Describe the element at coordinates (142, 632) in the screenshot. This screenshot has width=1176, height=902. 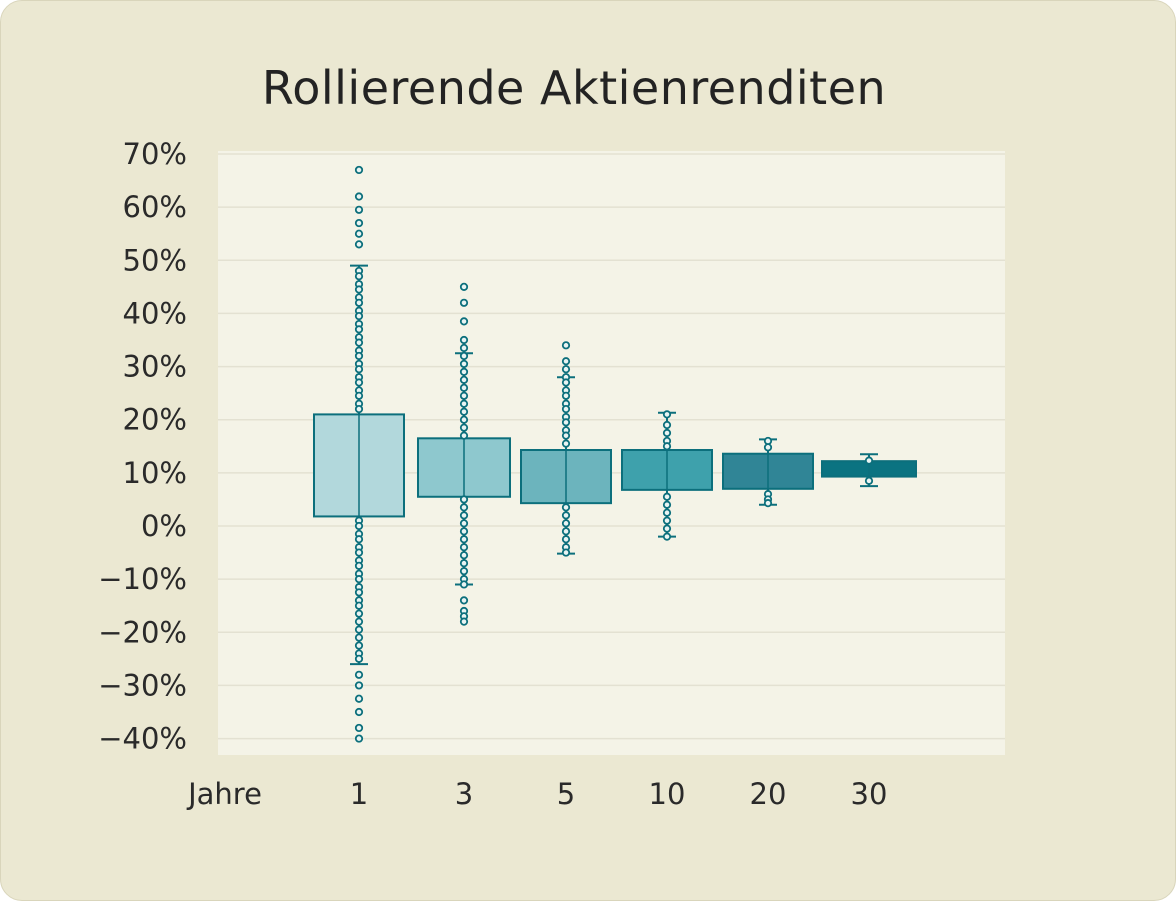
I see `y-tick-label: −20%` at that location.